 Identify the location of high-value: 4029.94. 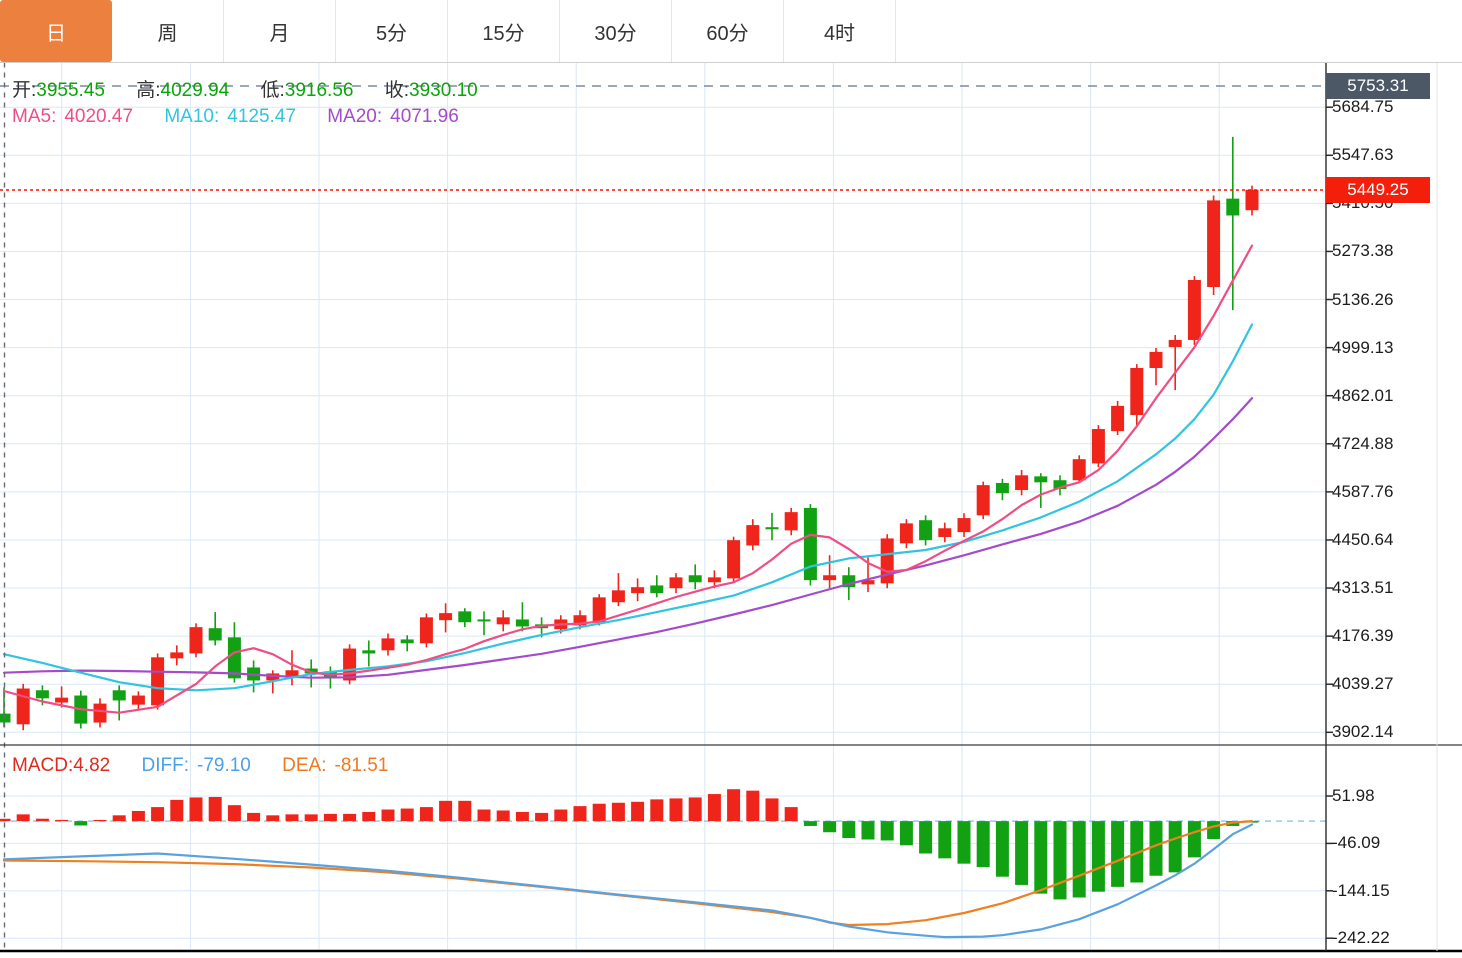
(195, 90).